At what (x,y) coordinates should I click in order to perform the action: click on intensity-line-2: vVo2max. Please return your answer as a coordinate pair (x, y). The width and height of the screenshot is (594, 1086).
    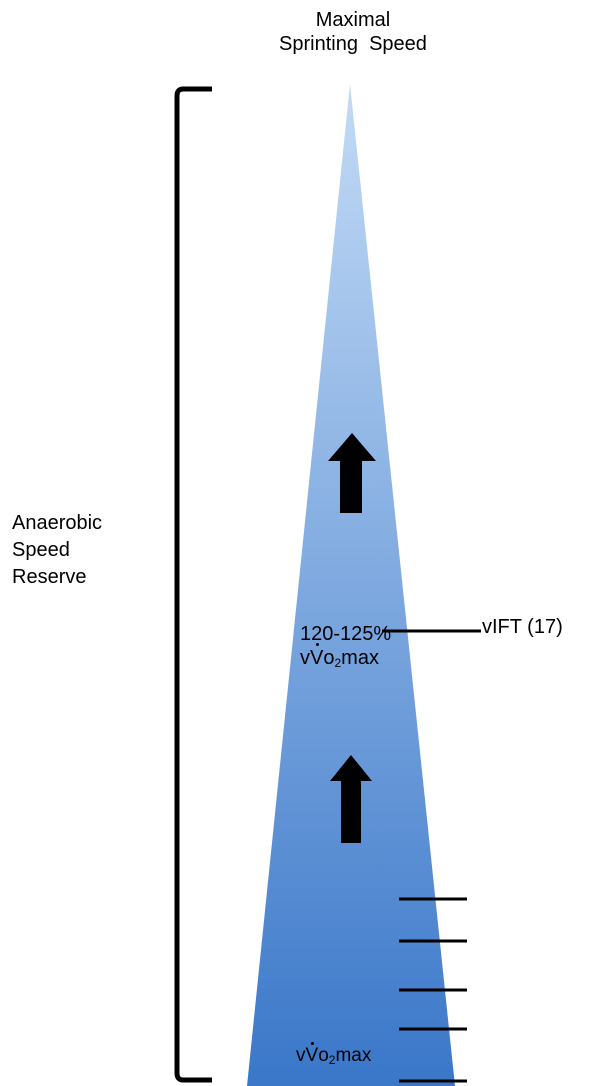
    Looking at the image, I should click on (339, 656).